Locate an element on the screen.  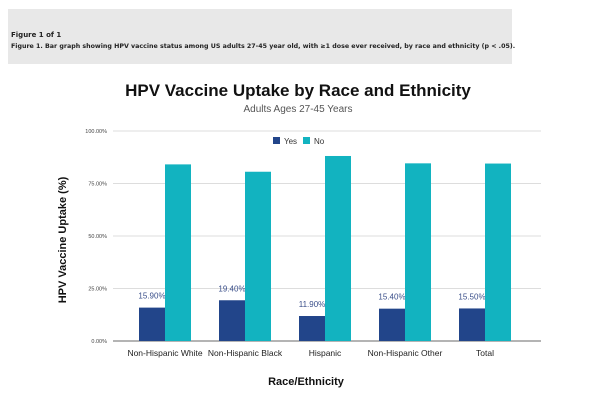
figure-count: Figure 1 of 1 is located at coordinates (36, 35).